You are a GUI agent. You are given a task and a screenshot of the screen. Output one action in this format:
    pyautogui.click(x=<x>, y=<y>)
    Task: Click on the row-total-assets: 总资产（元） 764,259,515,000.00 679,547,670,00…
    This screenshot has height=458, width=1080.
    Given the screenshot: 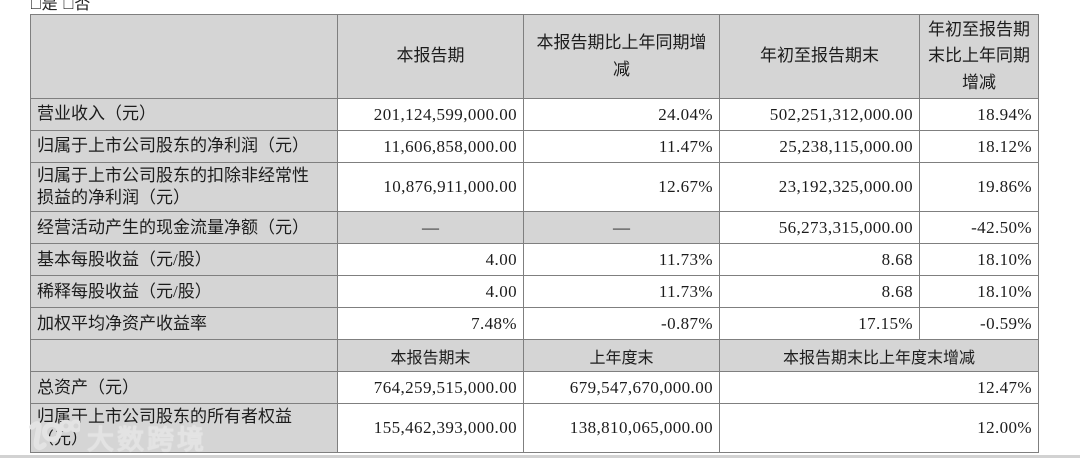 What is the action you would take?
    pyautogui.click(x=534, y=388)
    